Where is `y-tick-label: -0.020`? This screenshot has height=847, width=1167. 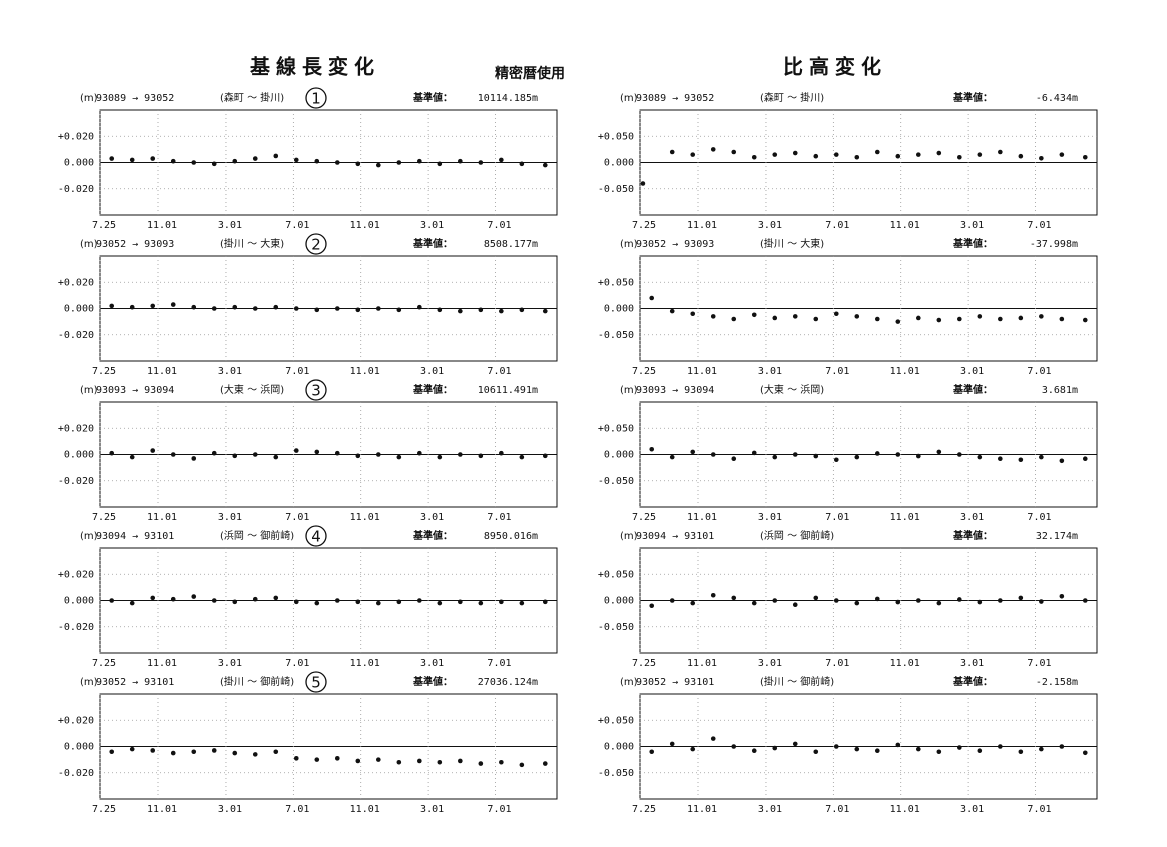 y-tick-label: -0.020 is located at coordinates (76, 481).